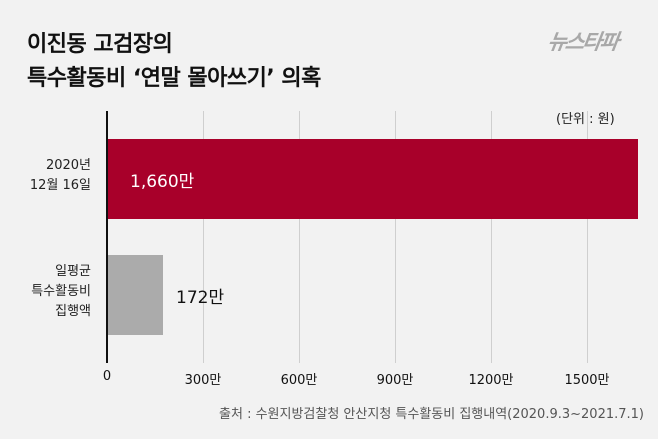  What do you see at coordinates (395, 380) in the screenshot?
I see `x-tick-label: 900만` at bounding box center [395, 380].